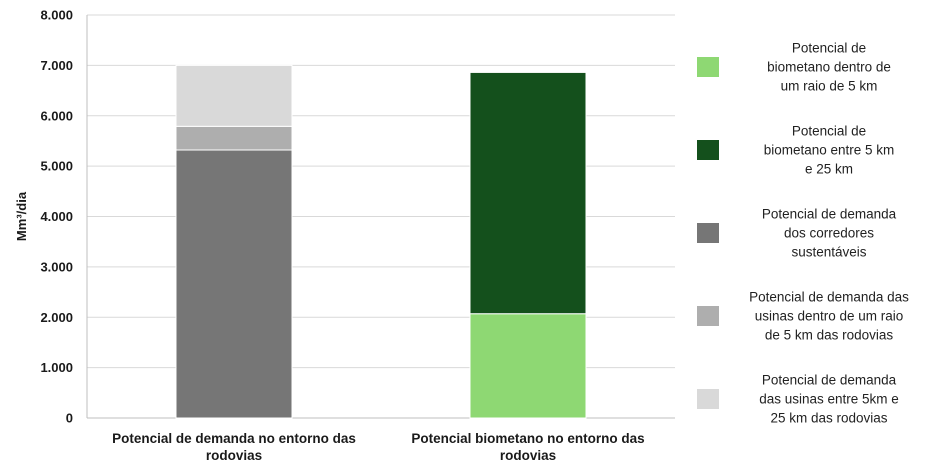  Describe the element at coordinates (829, 297) in the screenshot. I see `legend-label: Potencial de demanda das` at that location.